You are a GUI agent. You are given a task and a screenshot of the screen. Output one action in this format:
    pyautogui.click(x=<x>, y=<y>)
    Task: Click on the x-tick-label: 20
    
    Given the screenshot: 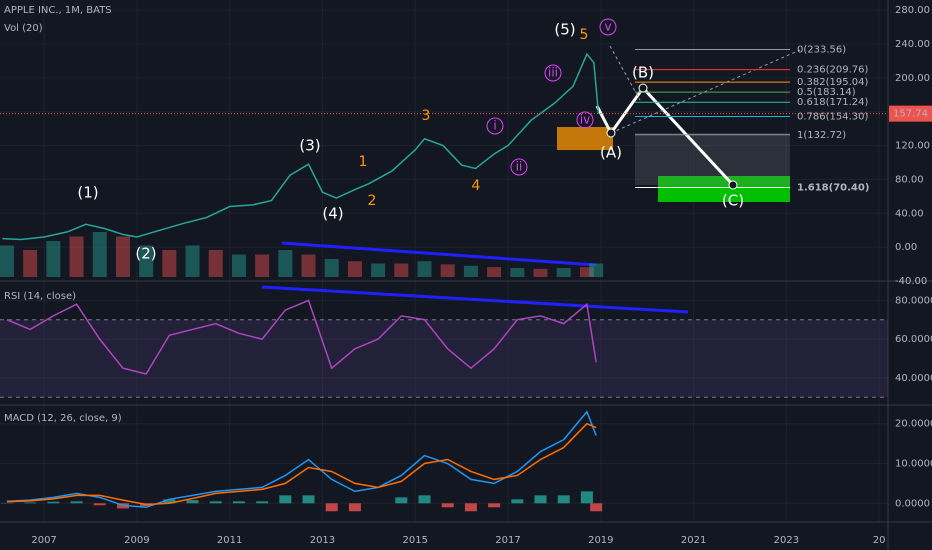 What is the action you would take?
    pyautogui.click(x=879, y=540)
    